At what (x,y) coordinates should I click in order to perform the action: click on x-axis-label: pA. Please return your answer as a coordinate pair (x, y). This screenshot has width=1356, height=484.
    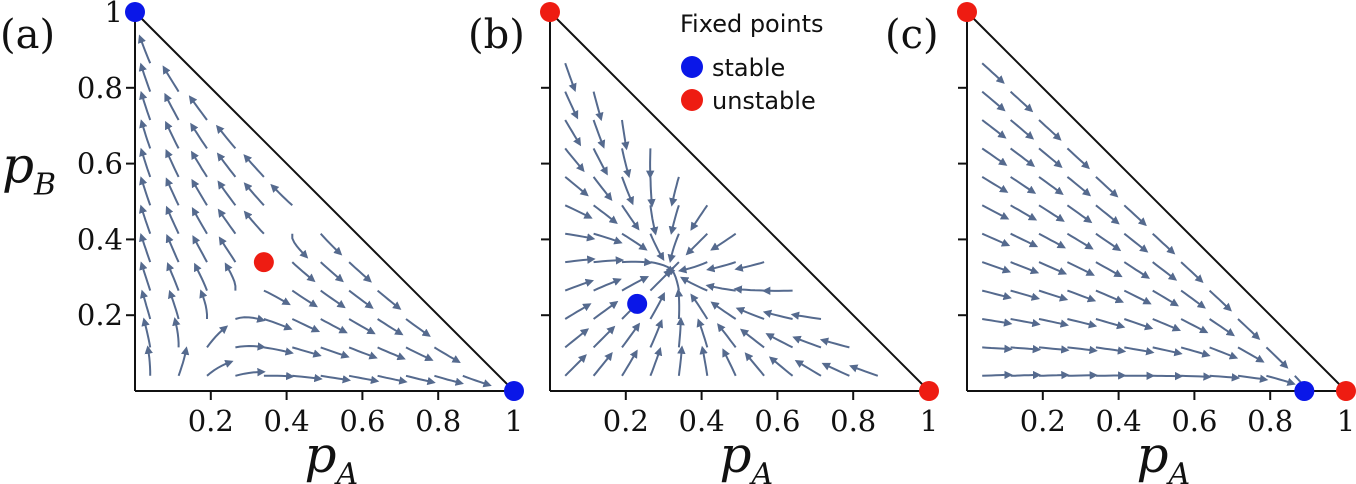
    Looking at the image, I should click on (332, 455).